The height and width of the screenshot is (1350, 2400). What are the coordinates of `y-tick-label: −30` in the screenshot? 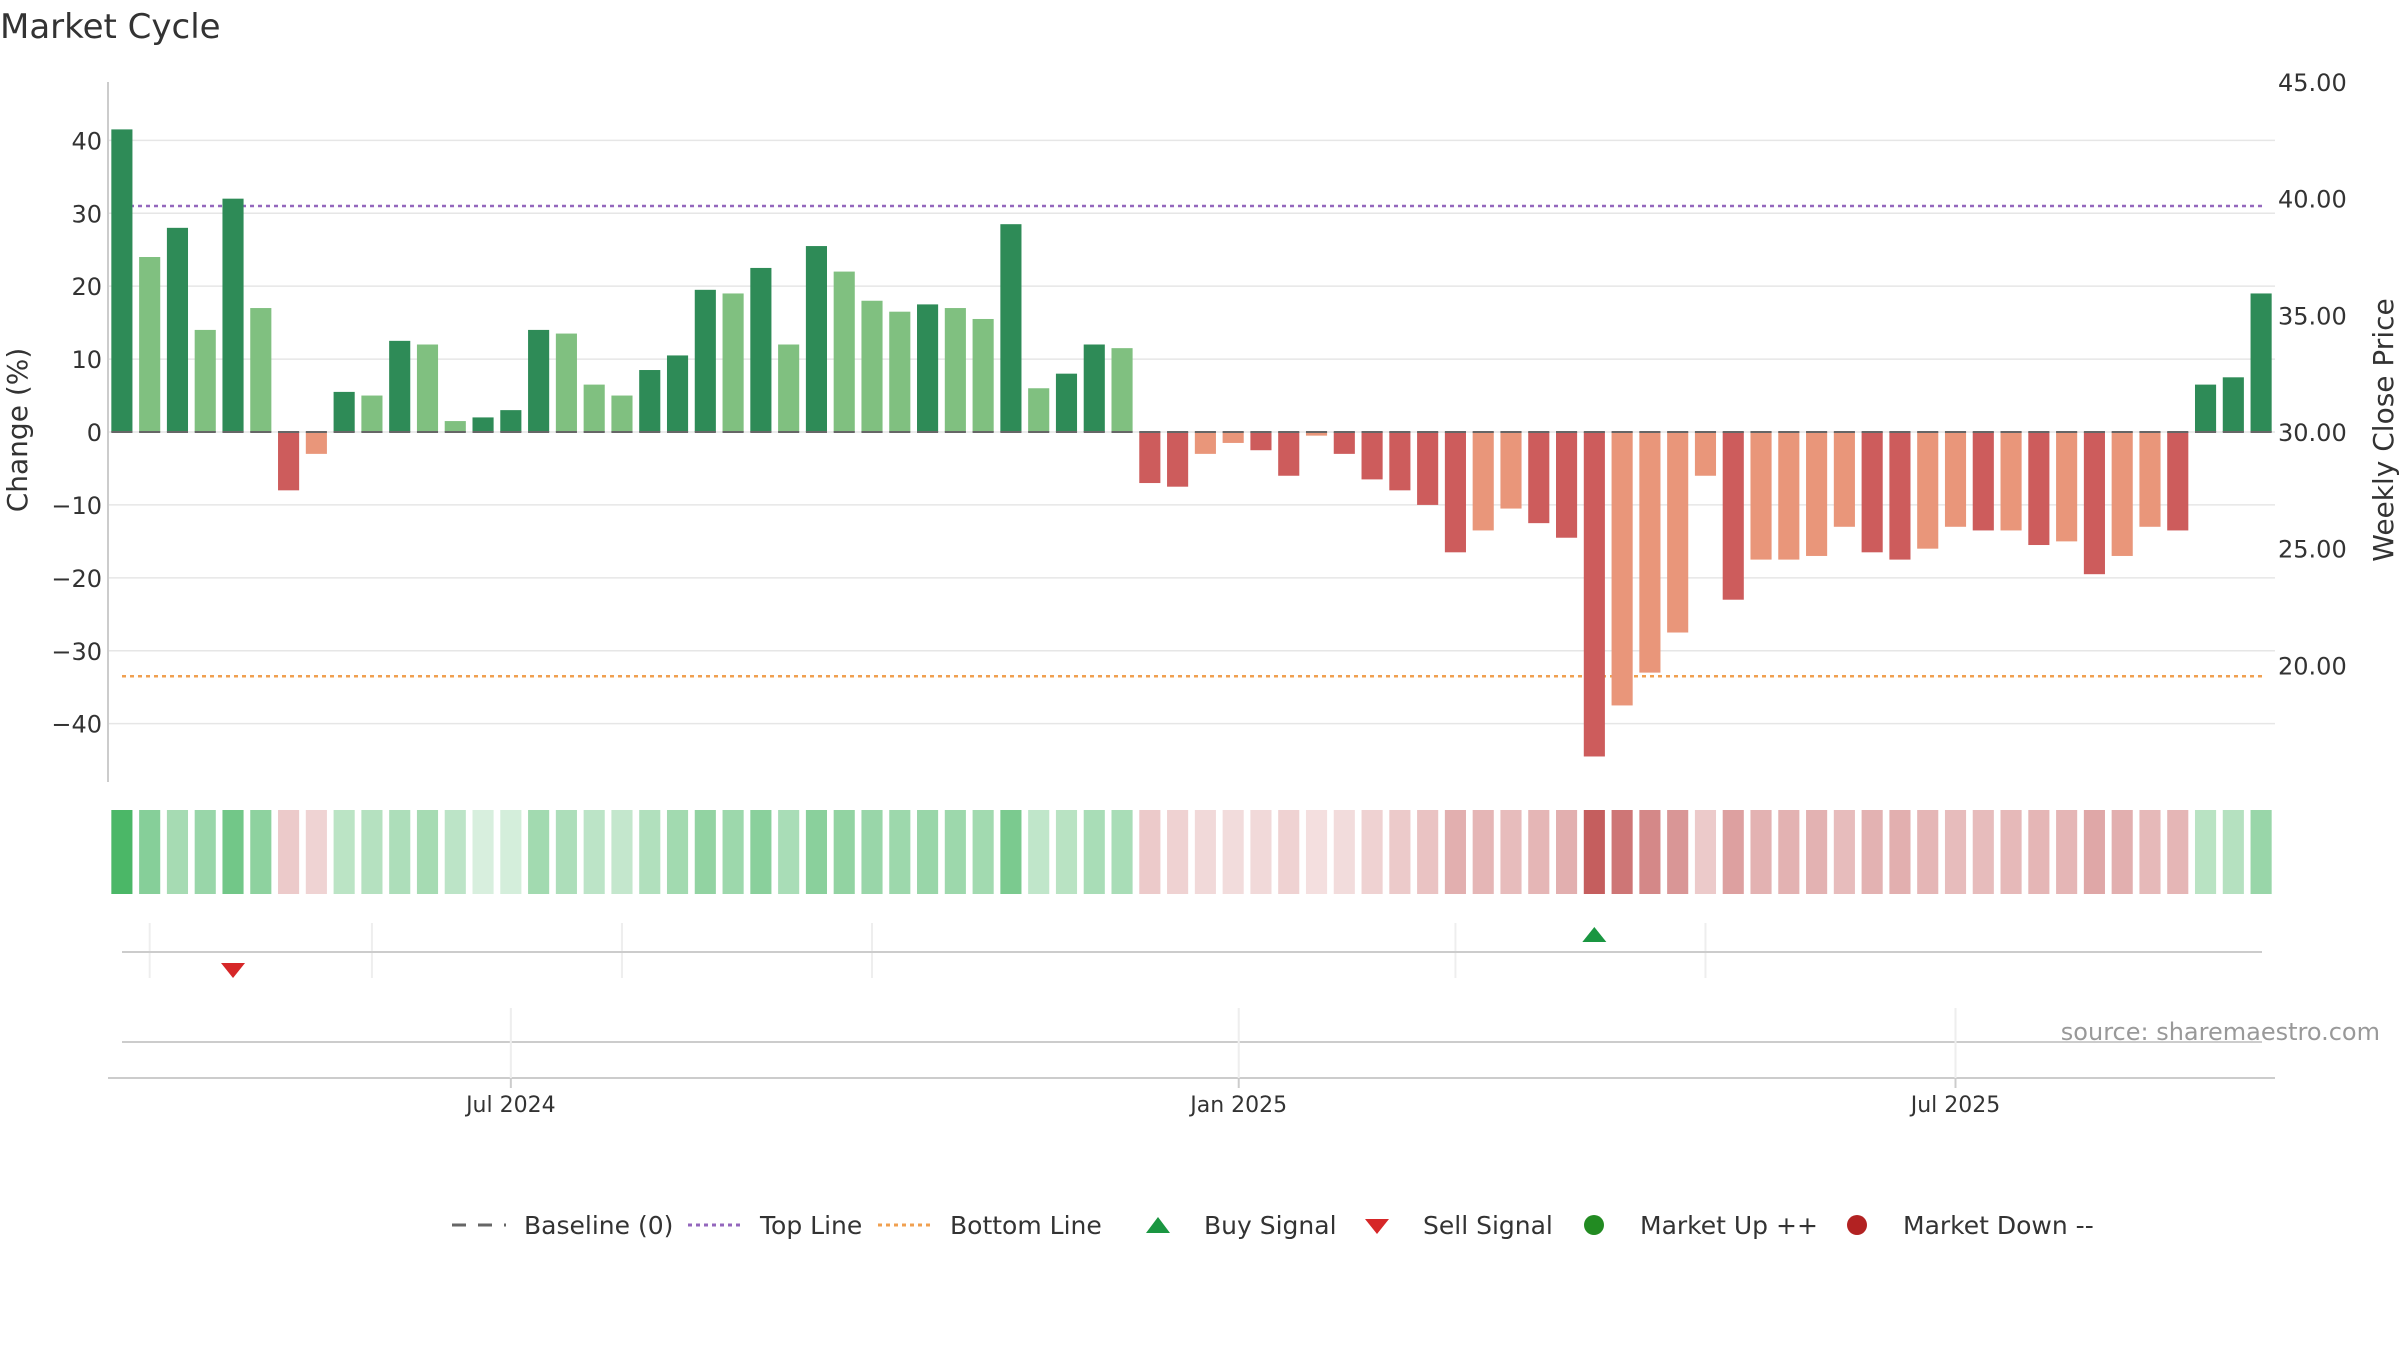 It's located at (76, 652).